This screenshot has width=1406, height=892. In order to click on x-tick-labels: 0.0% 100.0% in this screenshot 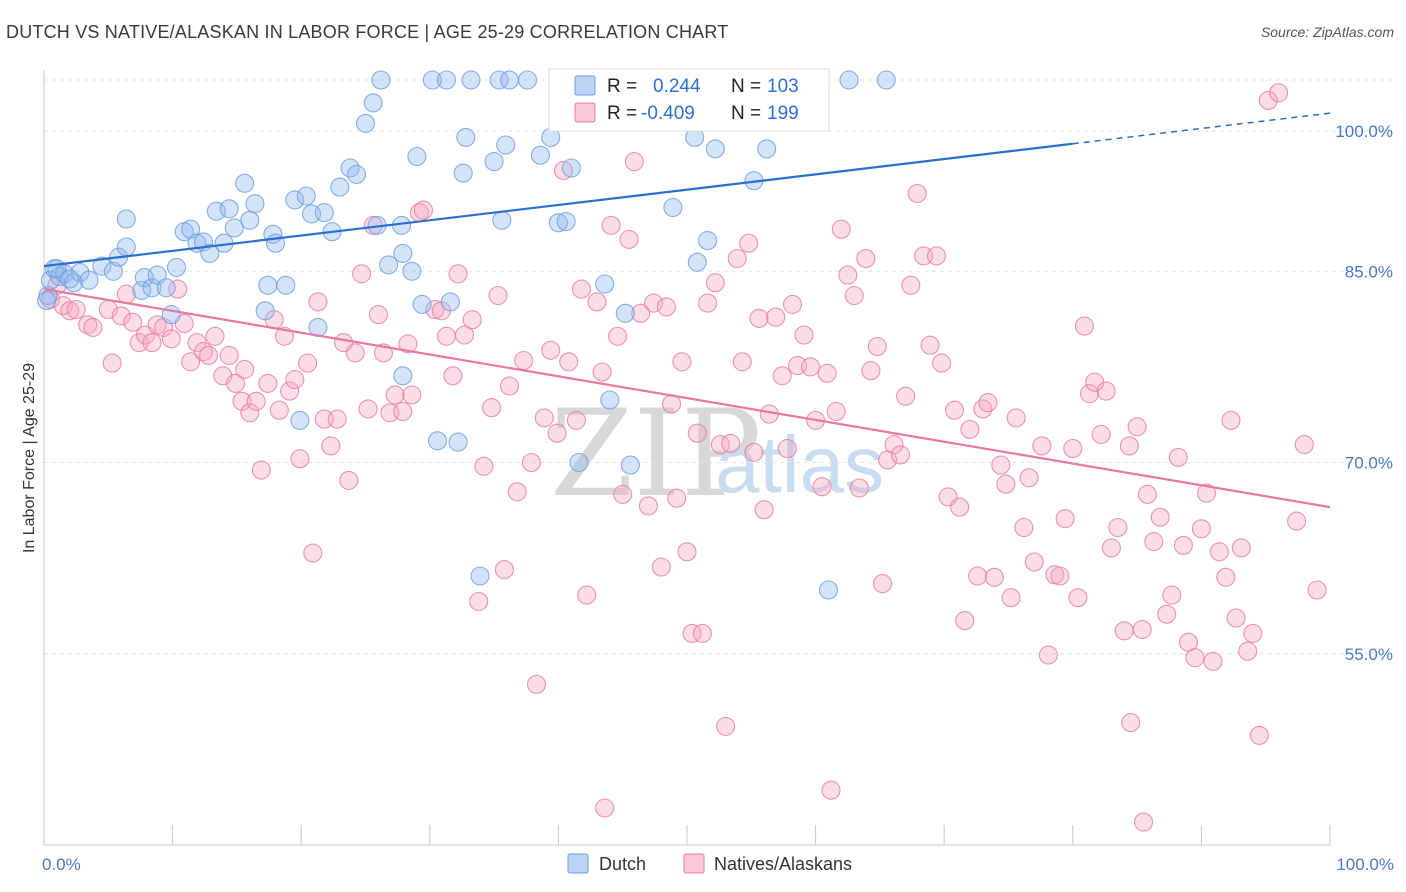, I will do `click(718, 864)`.